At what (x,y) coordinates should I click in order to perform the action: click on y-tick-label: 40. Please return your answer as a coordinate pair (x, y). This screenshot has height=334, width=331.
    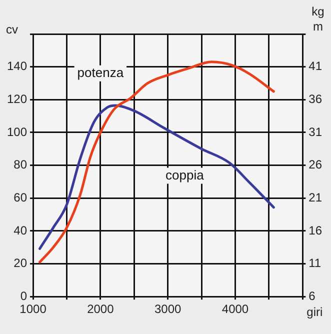
    Looking at the image, I should click on (21, 230).